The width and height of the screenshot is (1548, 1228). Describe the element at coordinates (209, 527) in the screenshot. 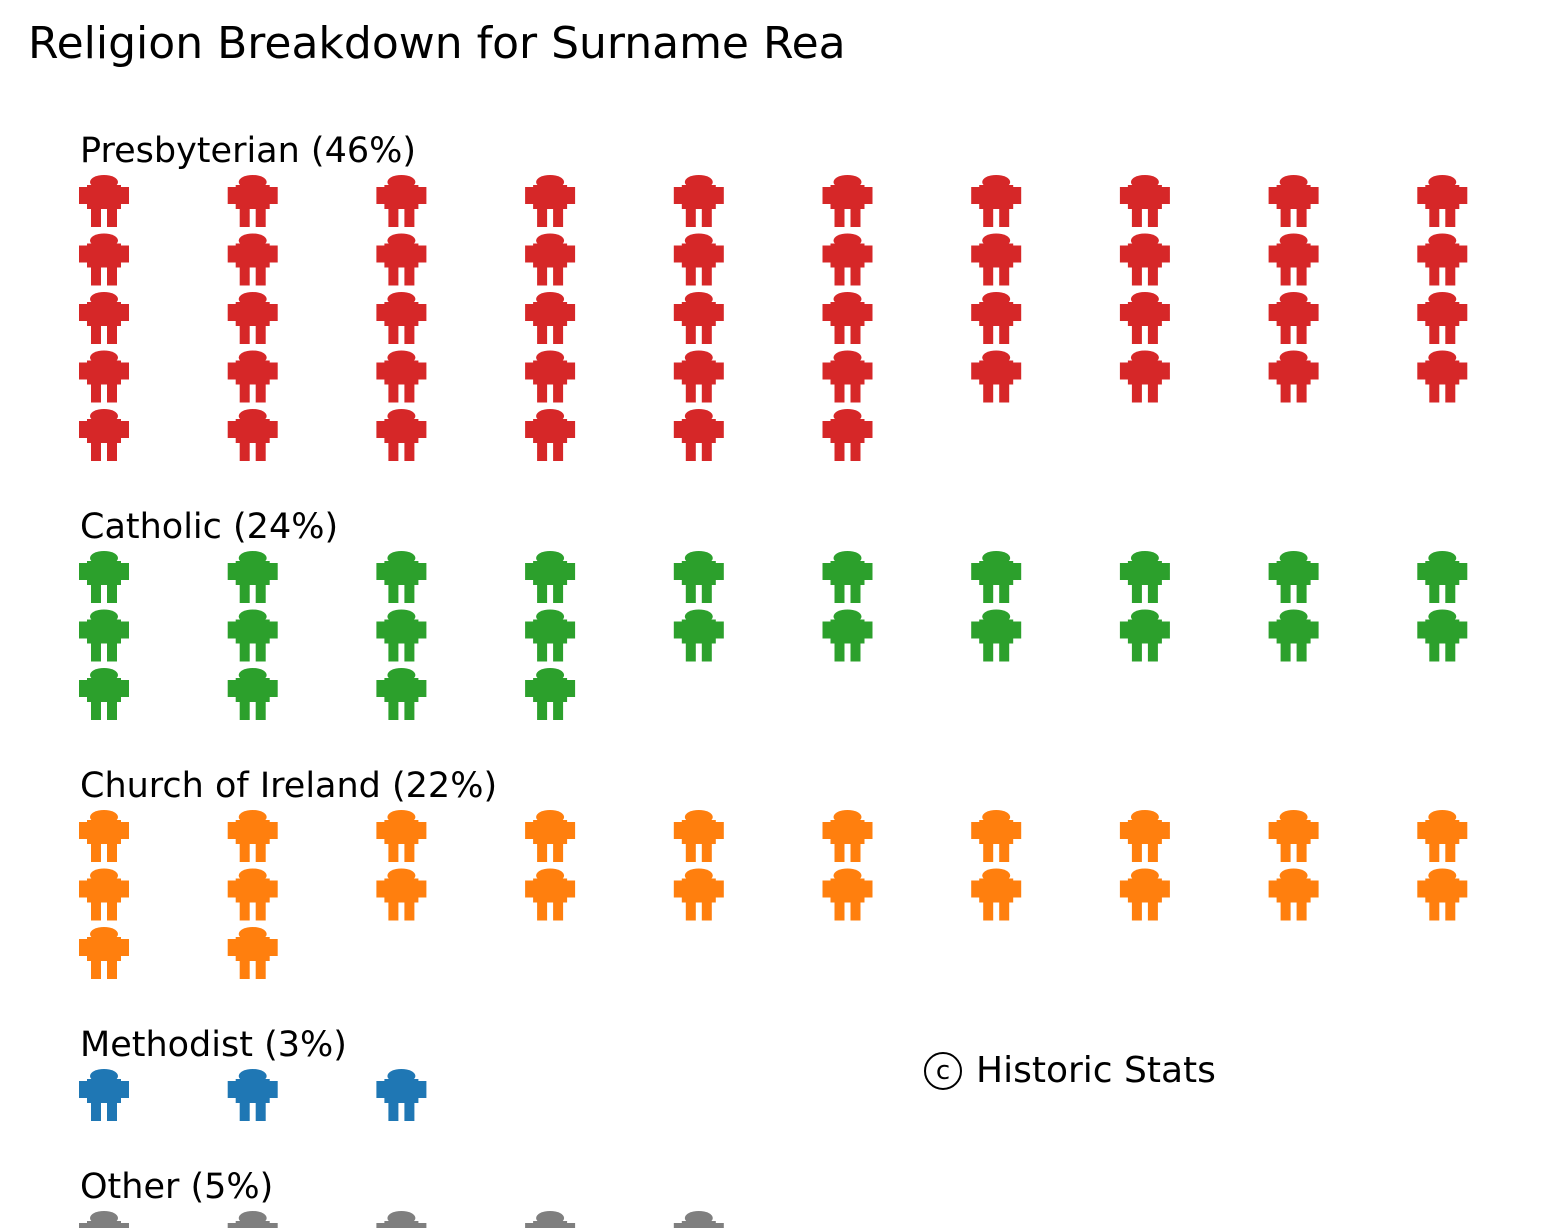

I see `series-label: Catholic (24%)` at that location.